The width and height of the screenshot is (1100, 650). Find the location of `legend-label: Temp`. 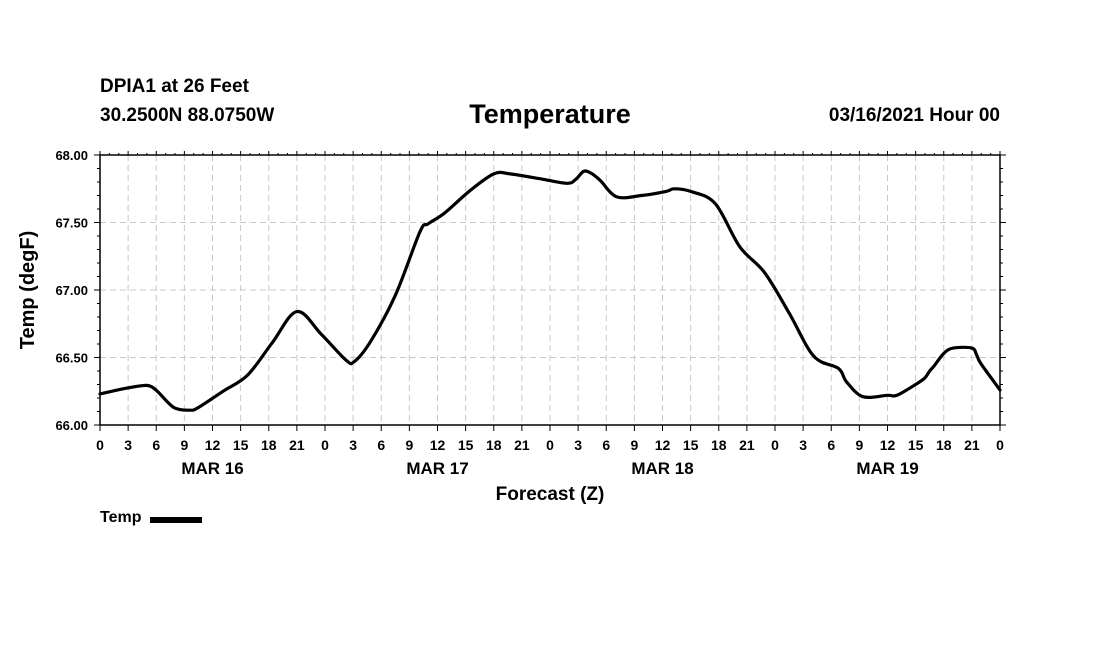

legend-label: Temp is located at coordinates (121, 517).